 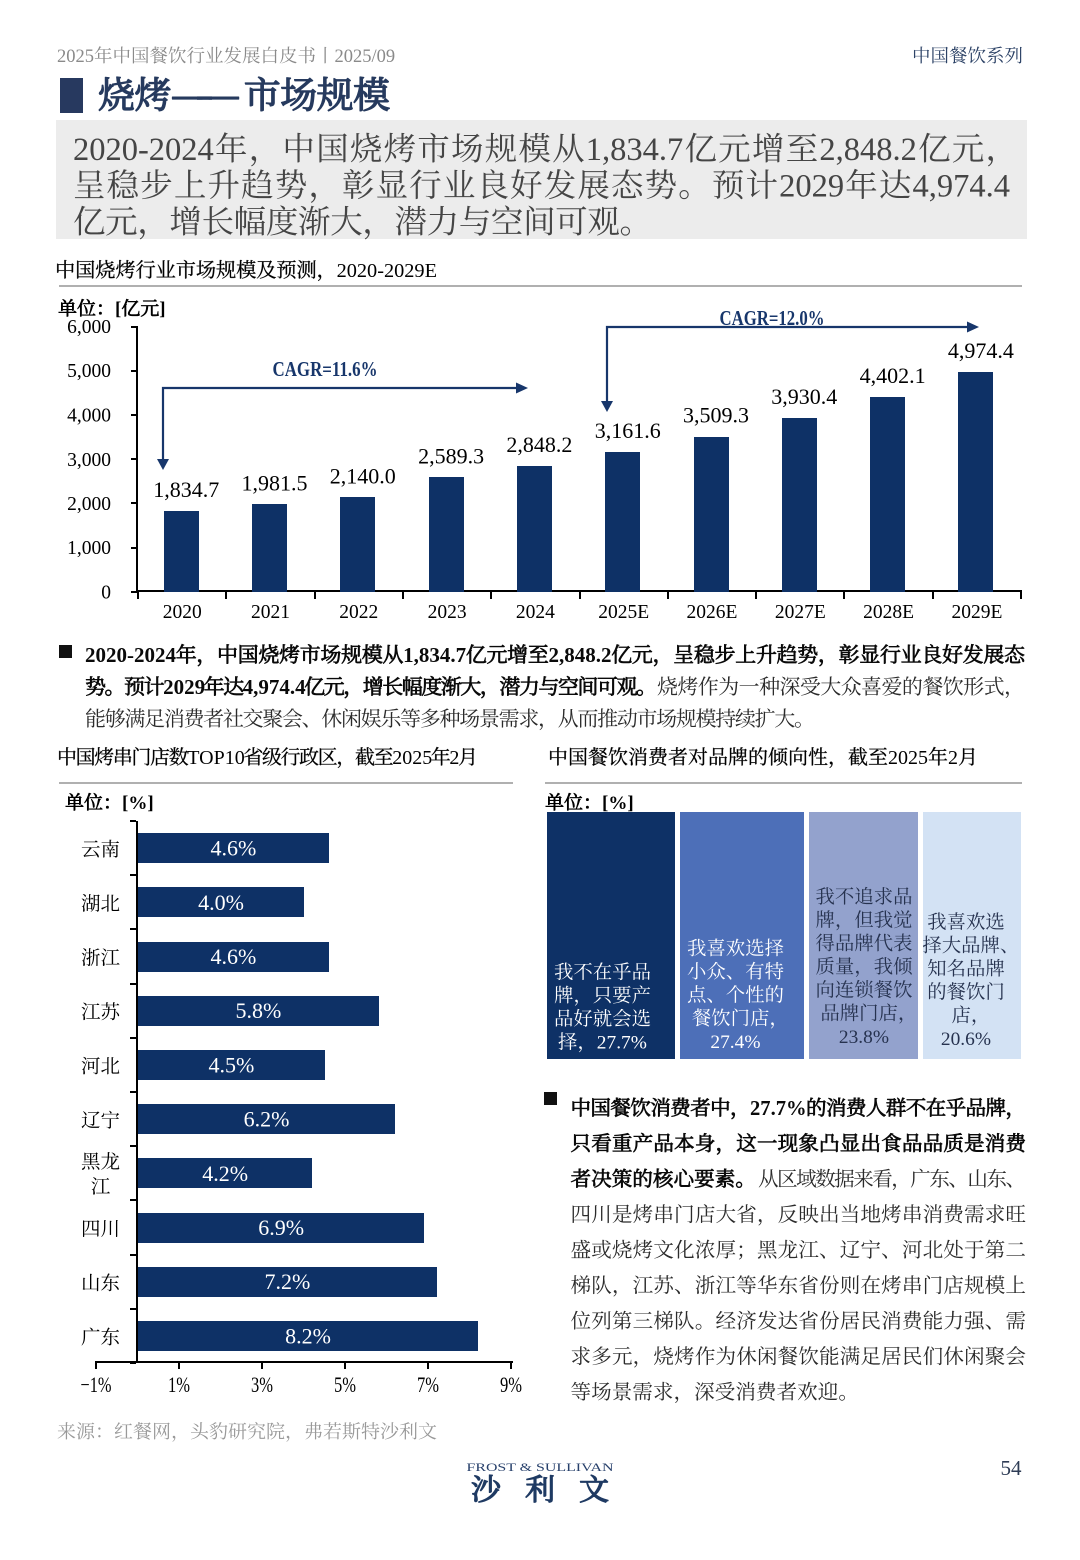 What do you see at coordinates (511, 1384) in the screenshot?
I see `svg-text: 9%` at bounding box center [511, 1384].